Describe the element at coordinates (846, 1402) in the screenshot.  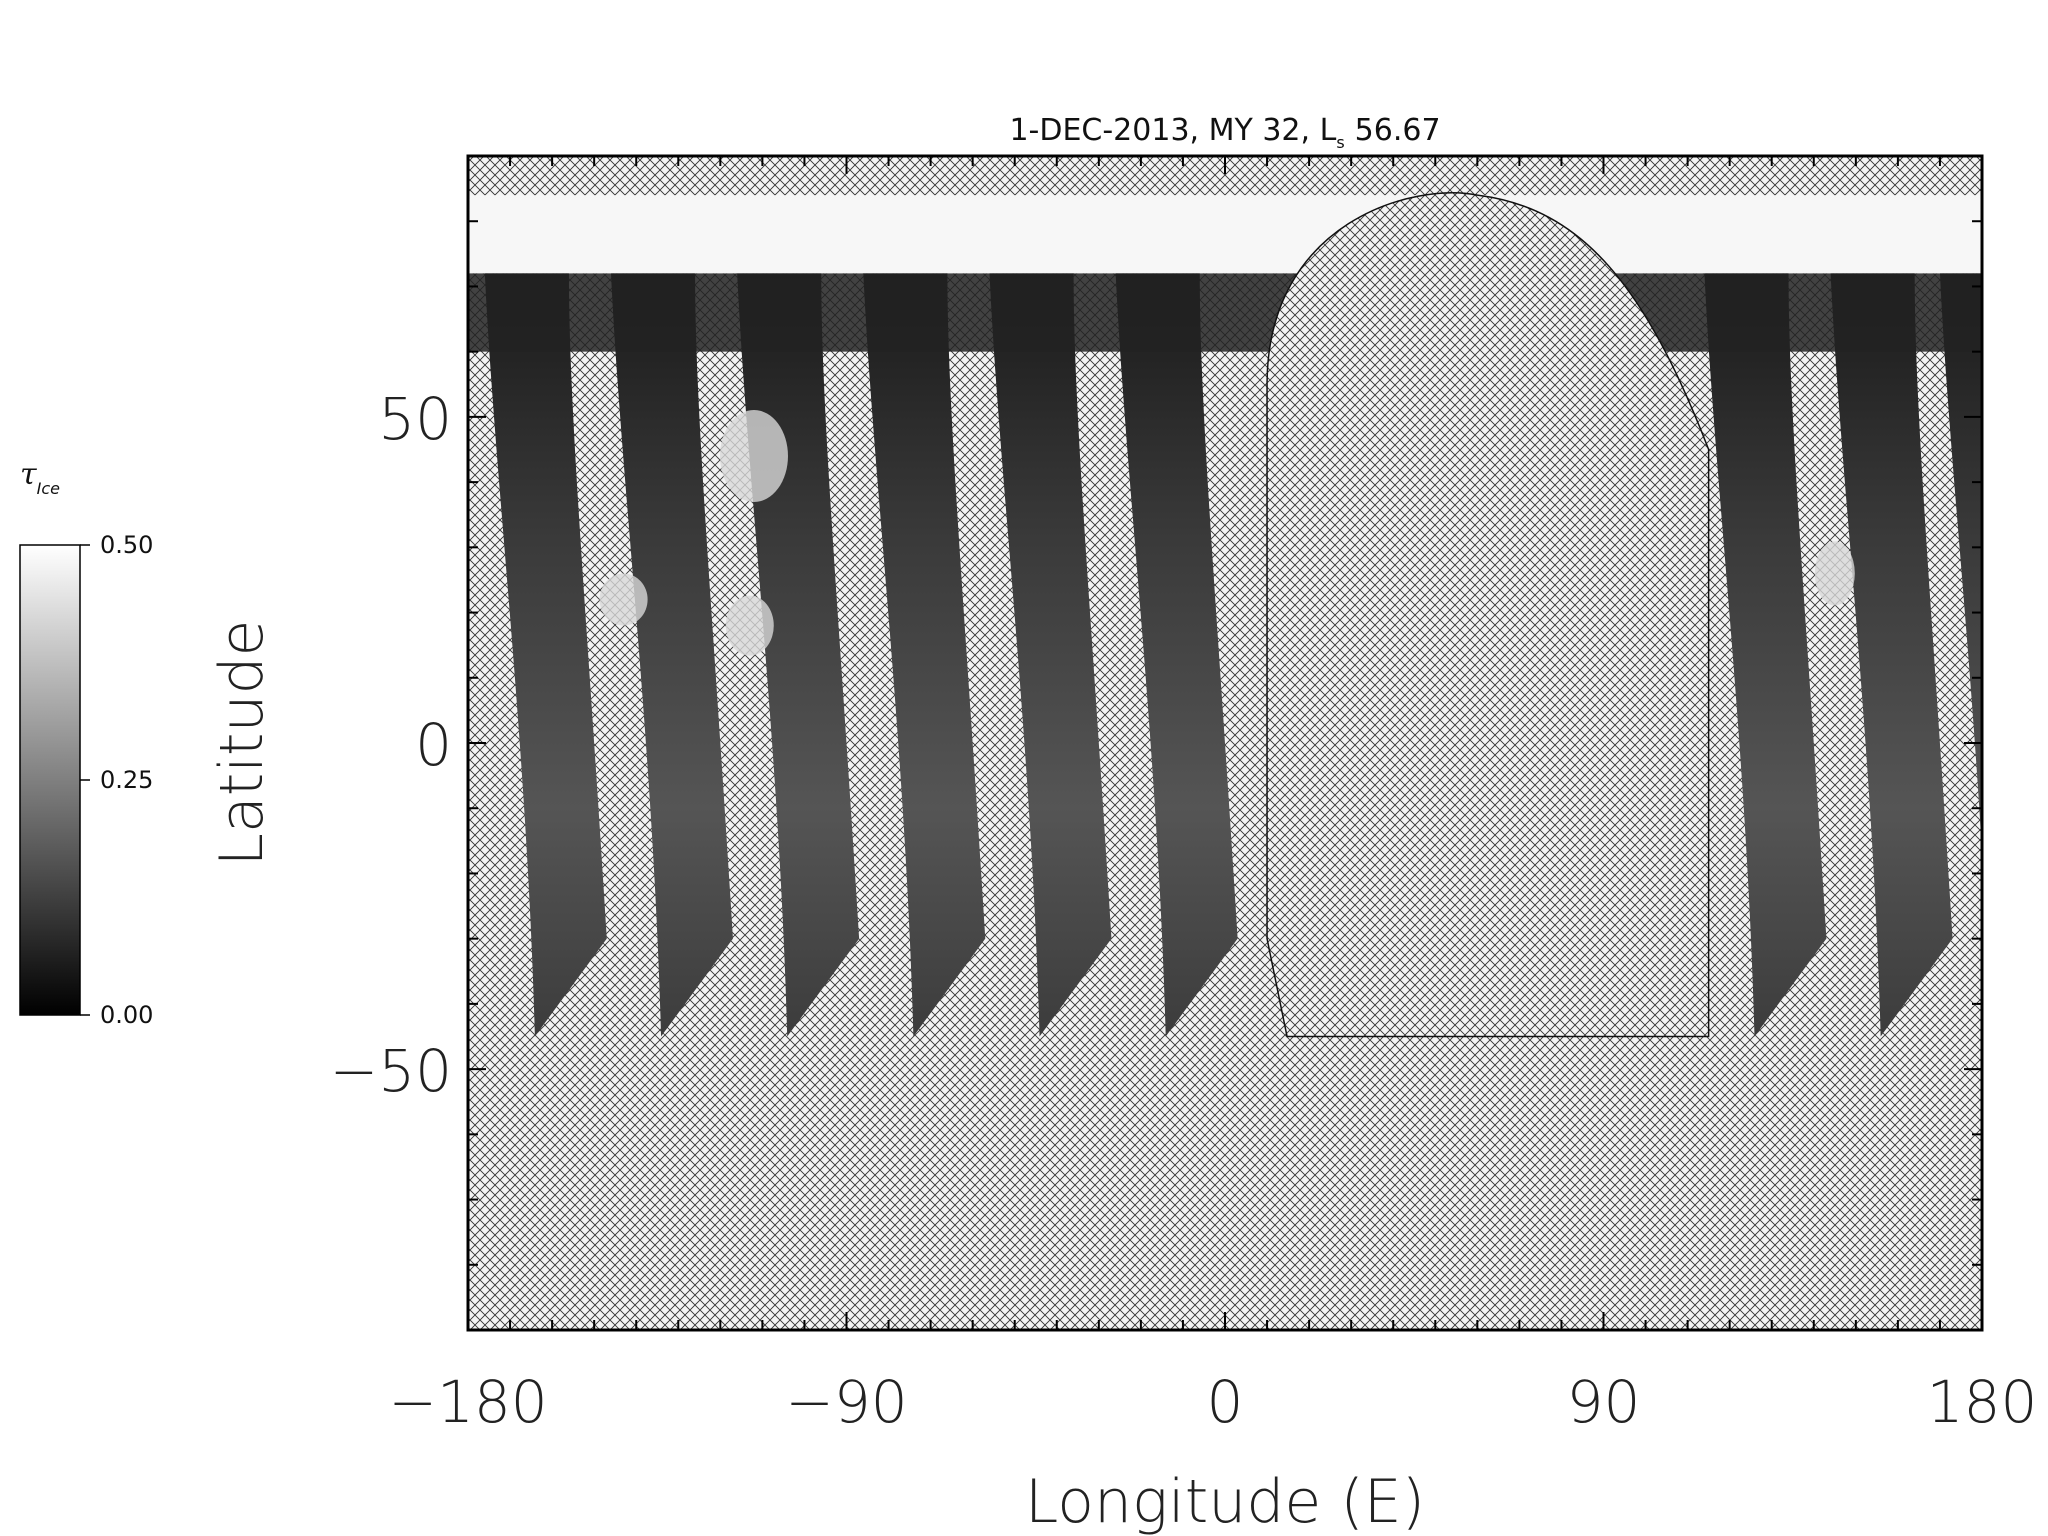
I see `x-tick-label: −90` at that location.